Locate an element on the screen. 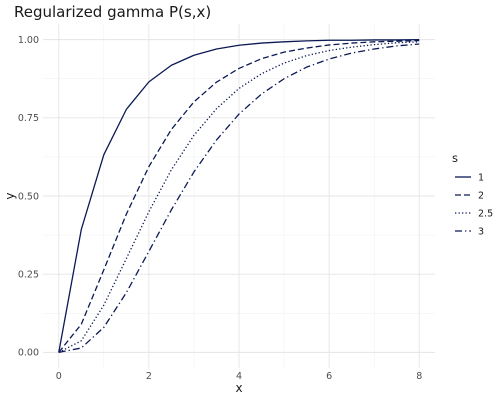 The image size is (500, 400). y-axis-ticks: 0.00 0.25 0.50 0.75 1.00 is located at coordinates (28, 197).